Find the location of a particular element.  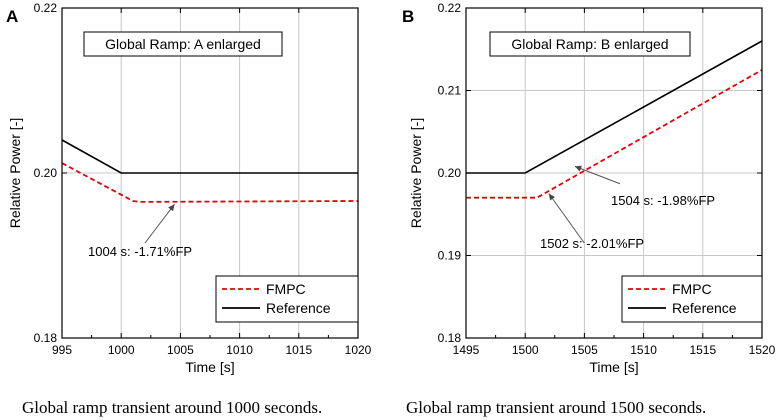

x-tick-label: 1010 is located at coordinates (239, 350).